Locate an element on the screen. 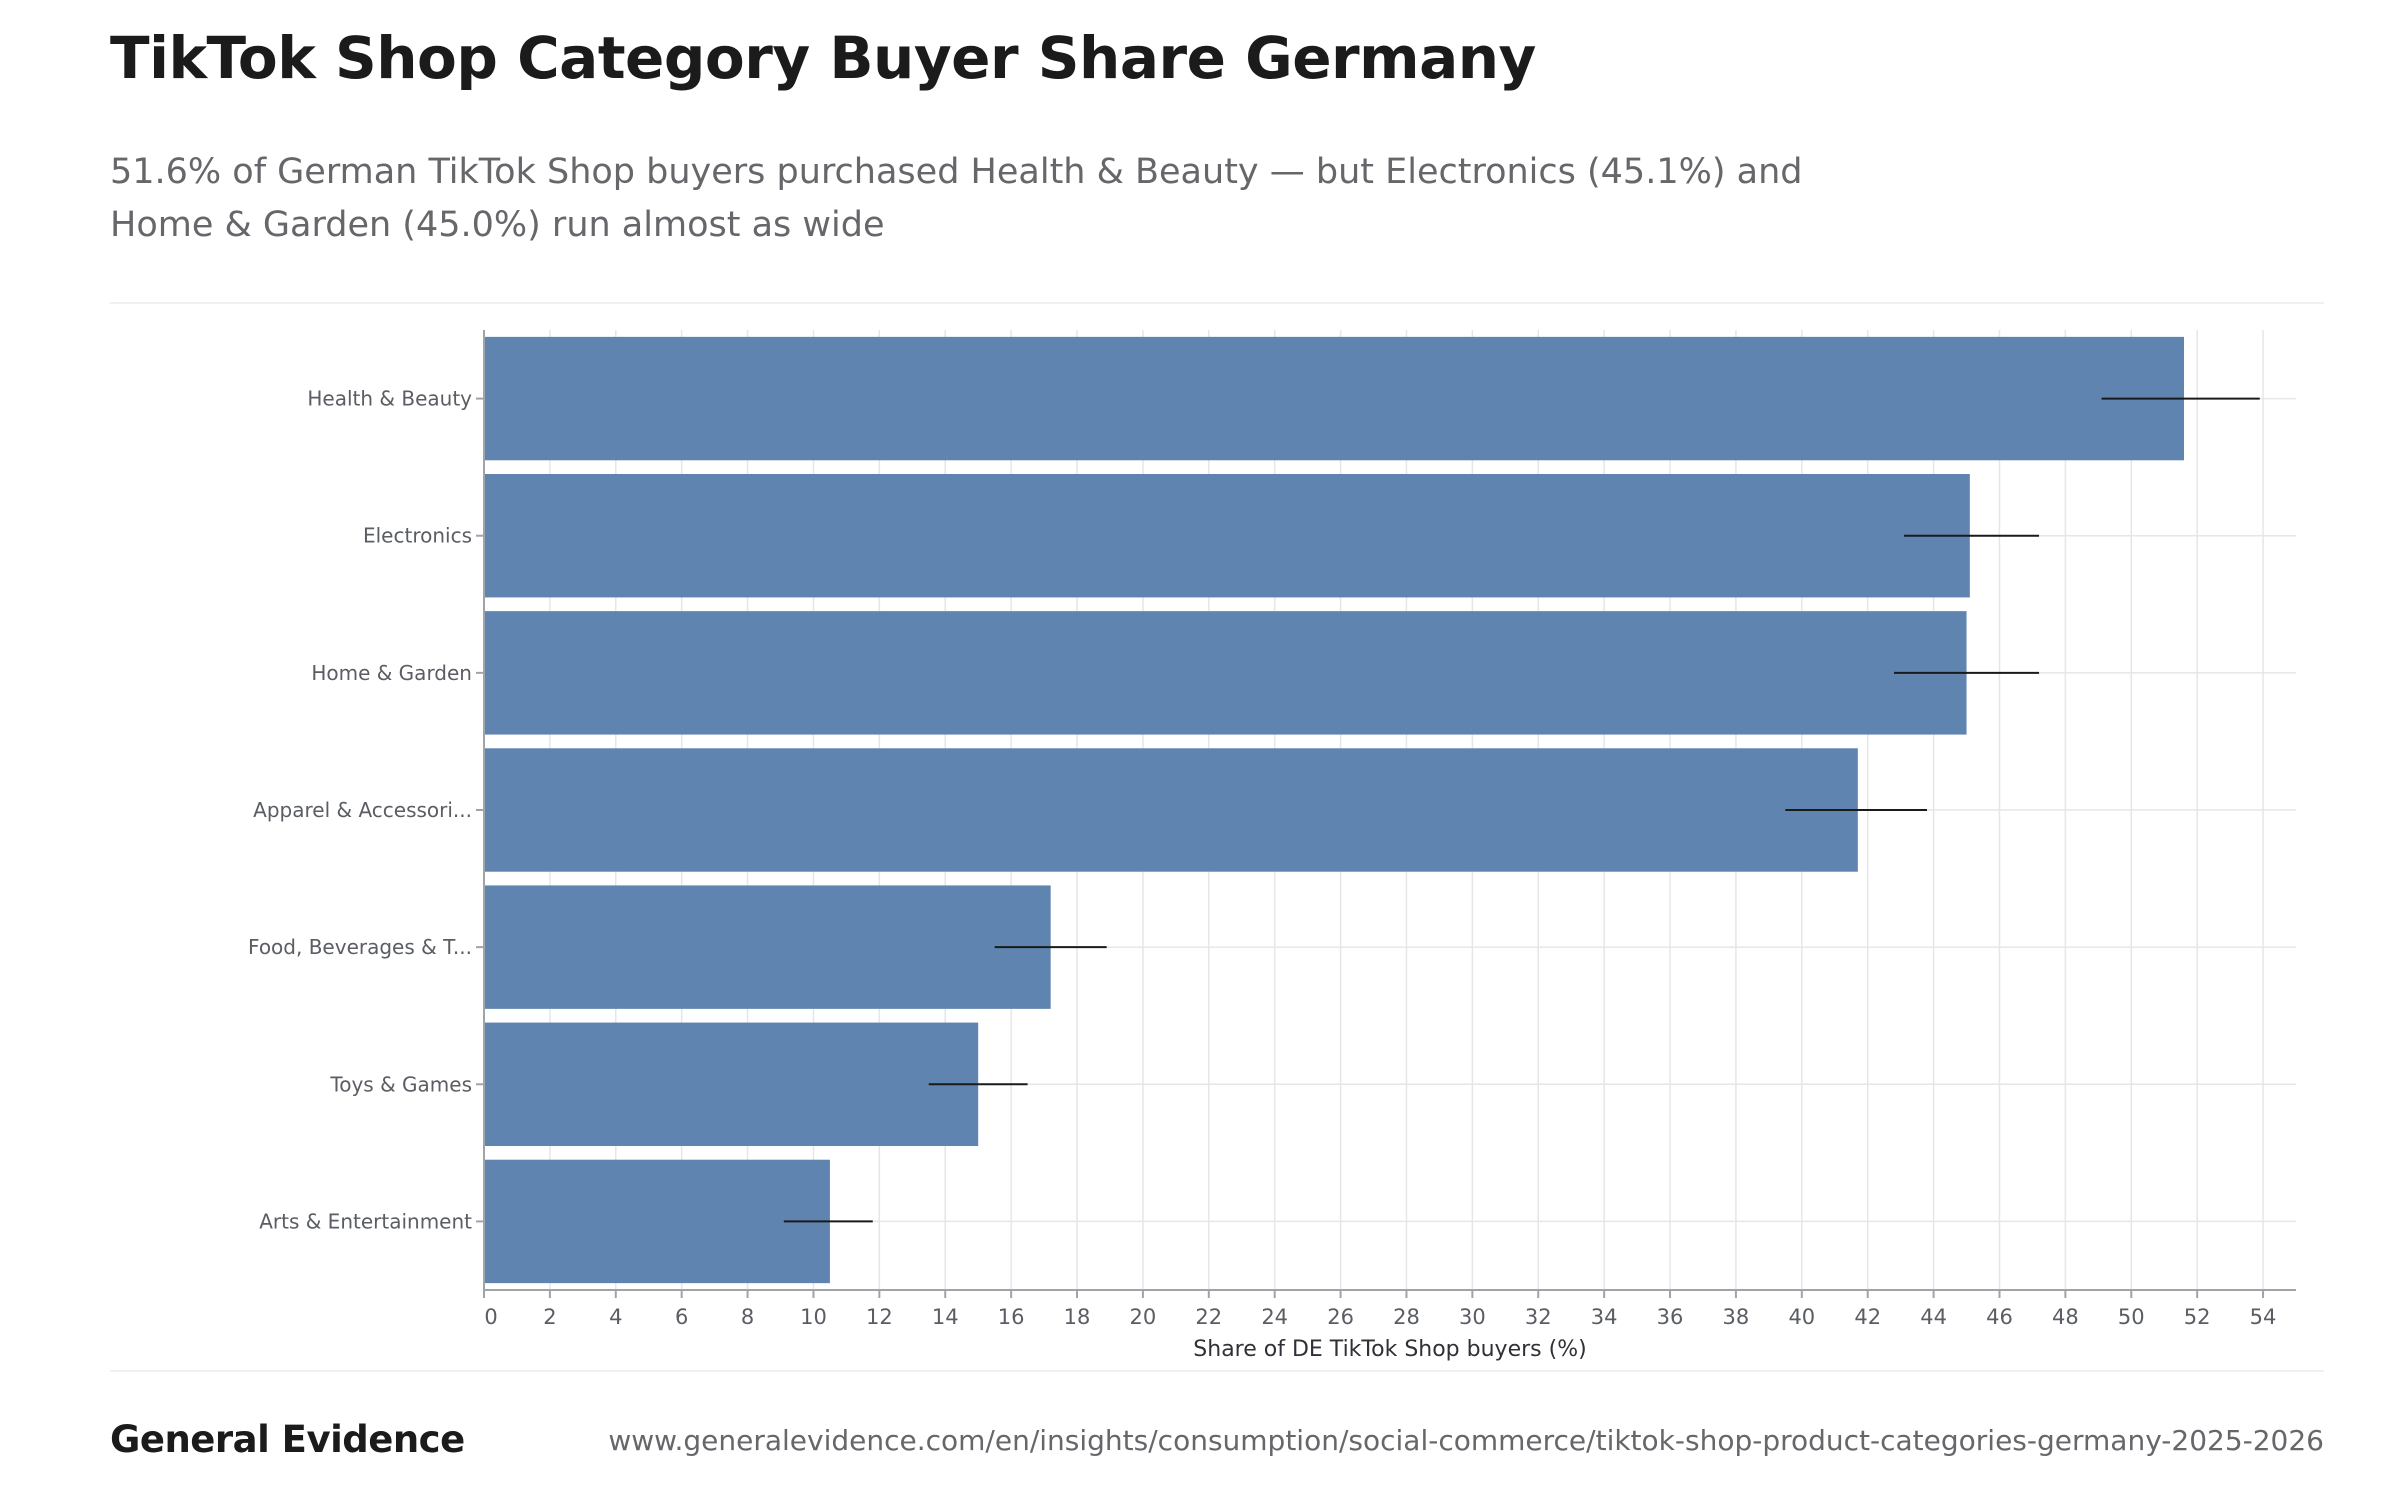  x-tick-label: 0 is located at coordinates (490, 1317).